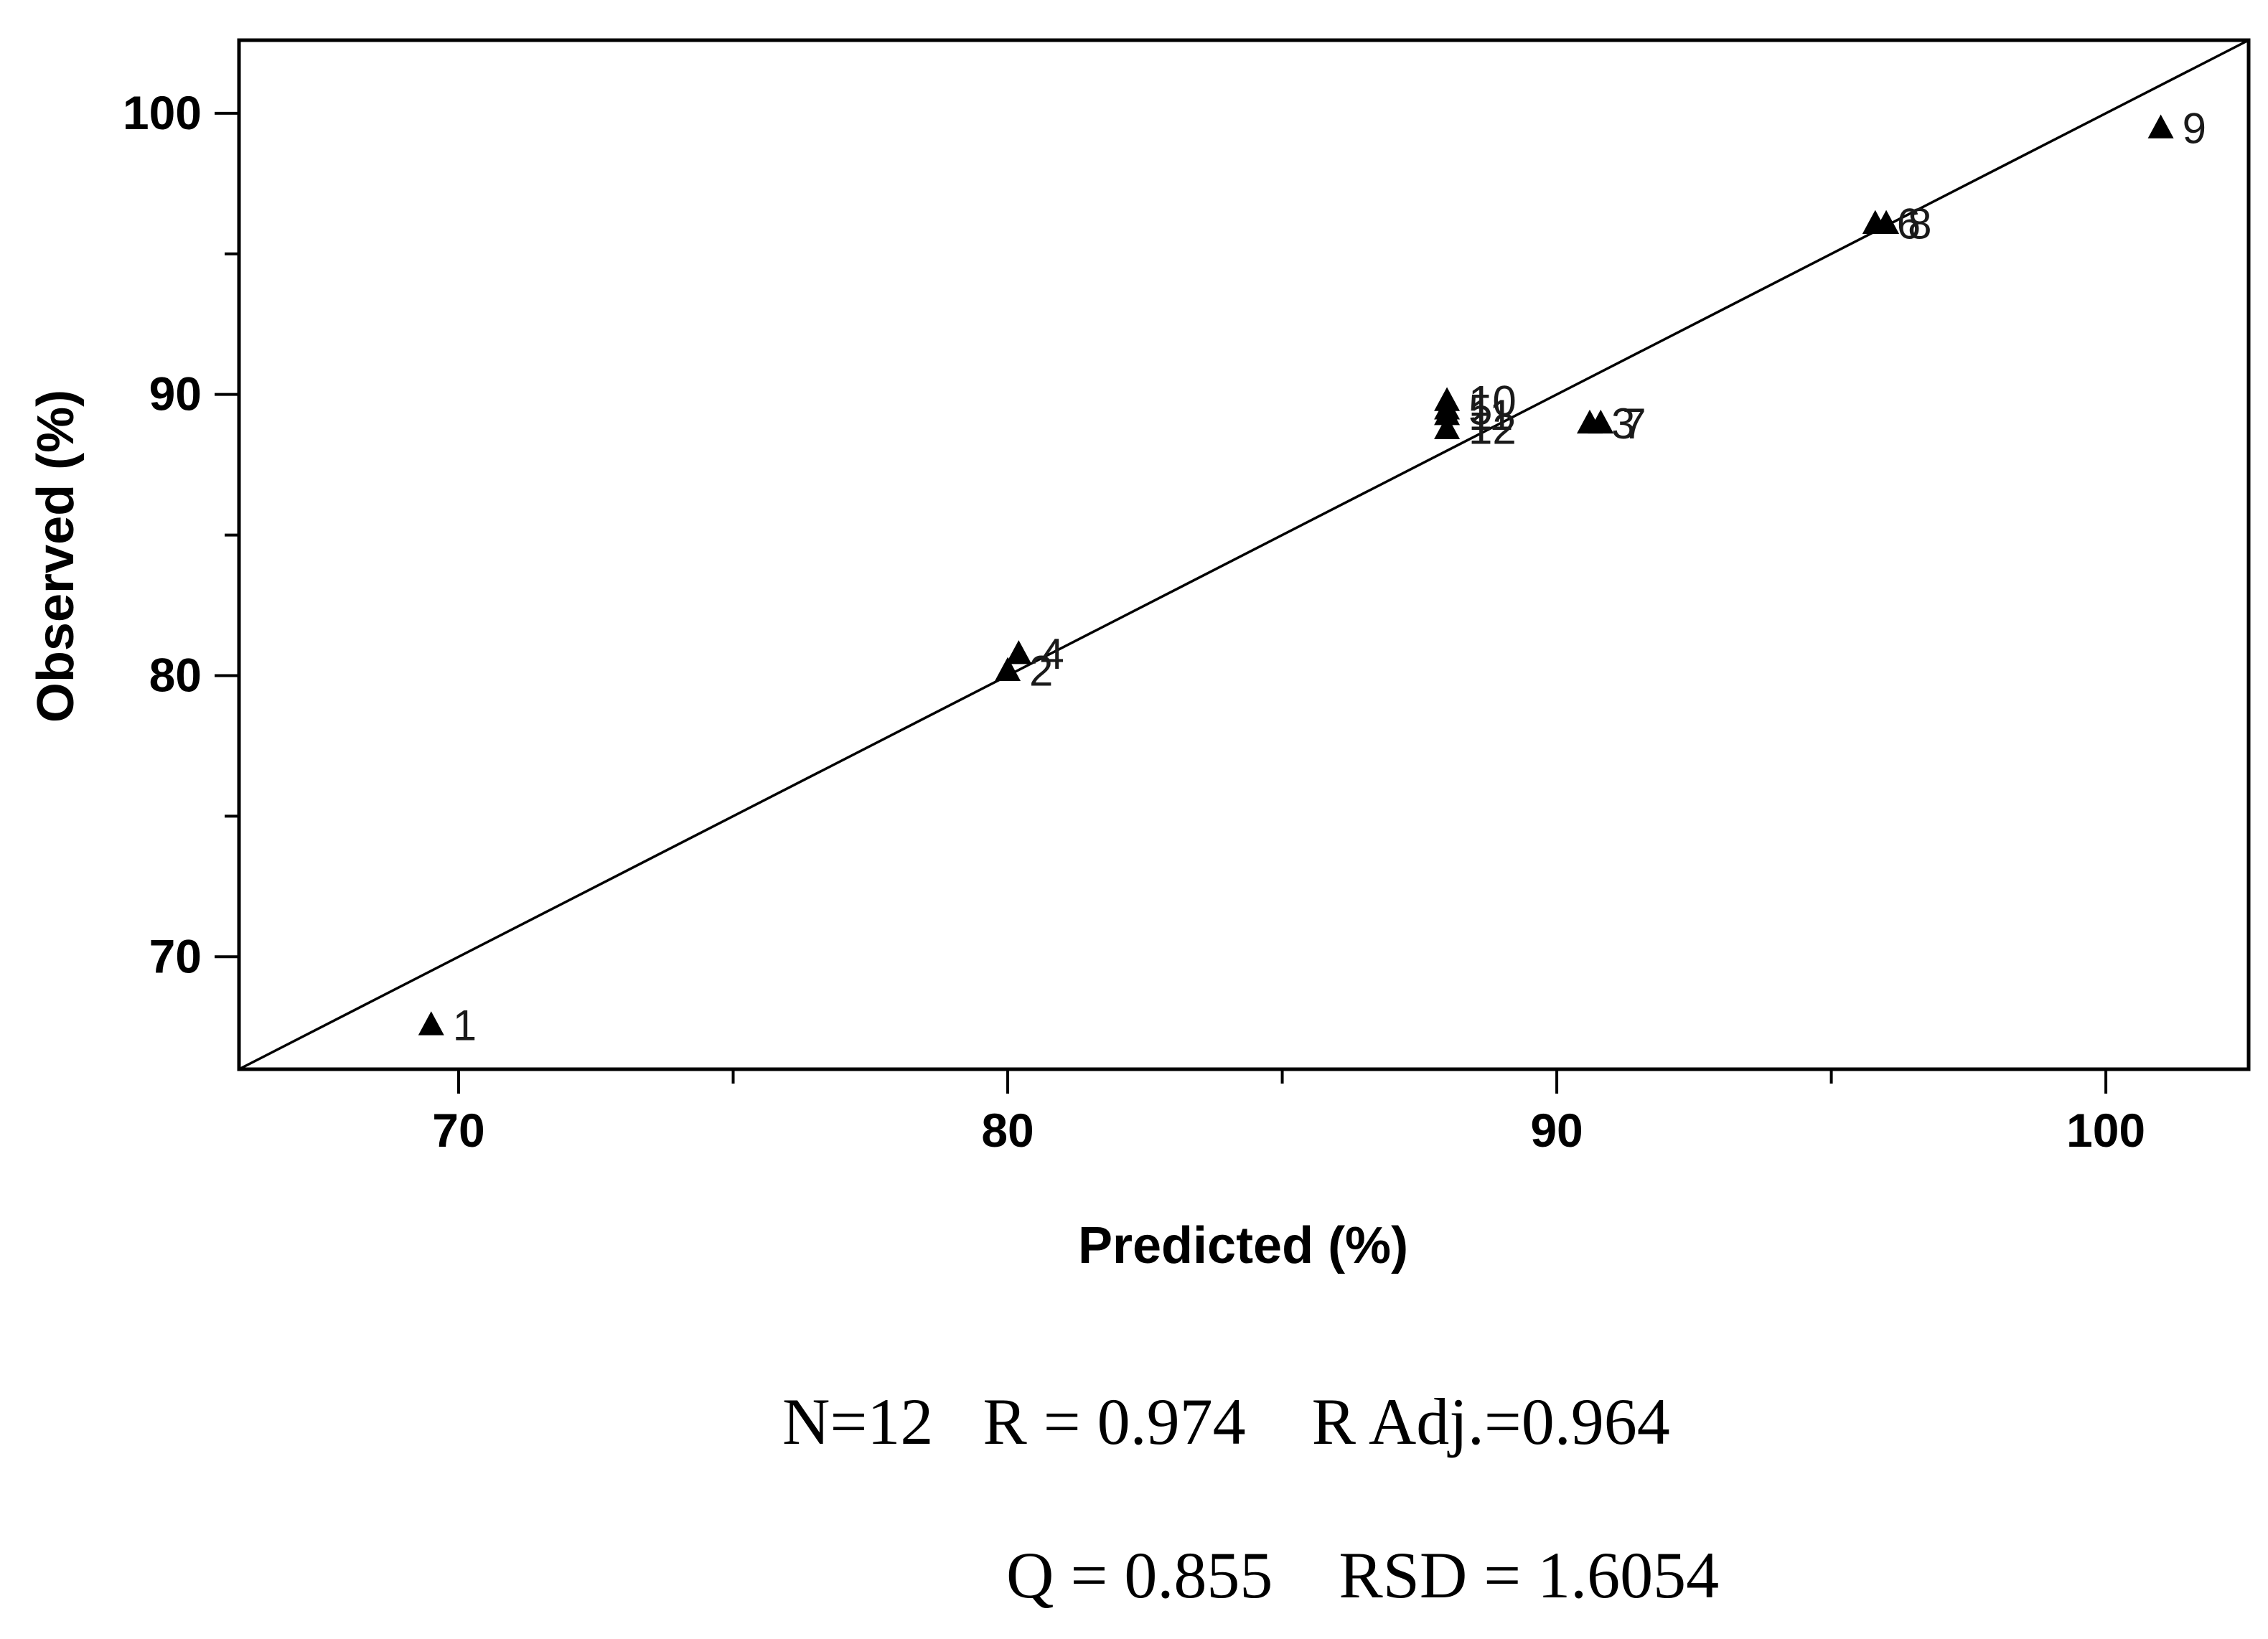 The width and height of the screenshot is (2268, 1639). I want to click on x-tick-label: 80, so click(1008, 1130).